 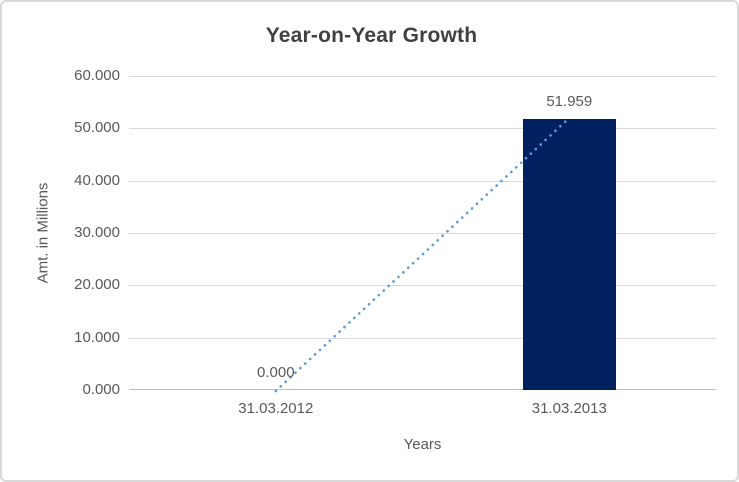 I want to click on chart-title: Year-on-Year Growth, so click(x=371, y=35).